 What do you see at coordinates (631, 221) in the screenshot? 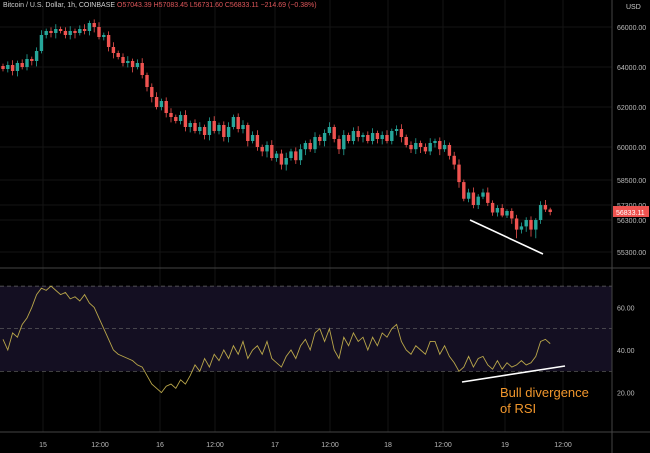
I see `price-tick-label: 56300.00` at bounding box center [631, 221].